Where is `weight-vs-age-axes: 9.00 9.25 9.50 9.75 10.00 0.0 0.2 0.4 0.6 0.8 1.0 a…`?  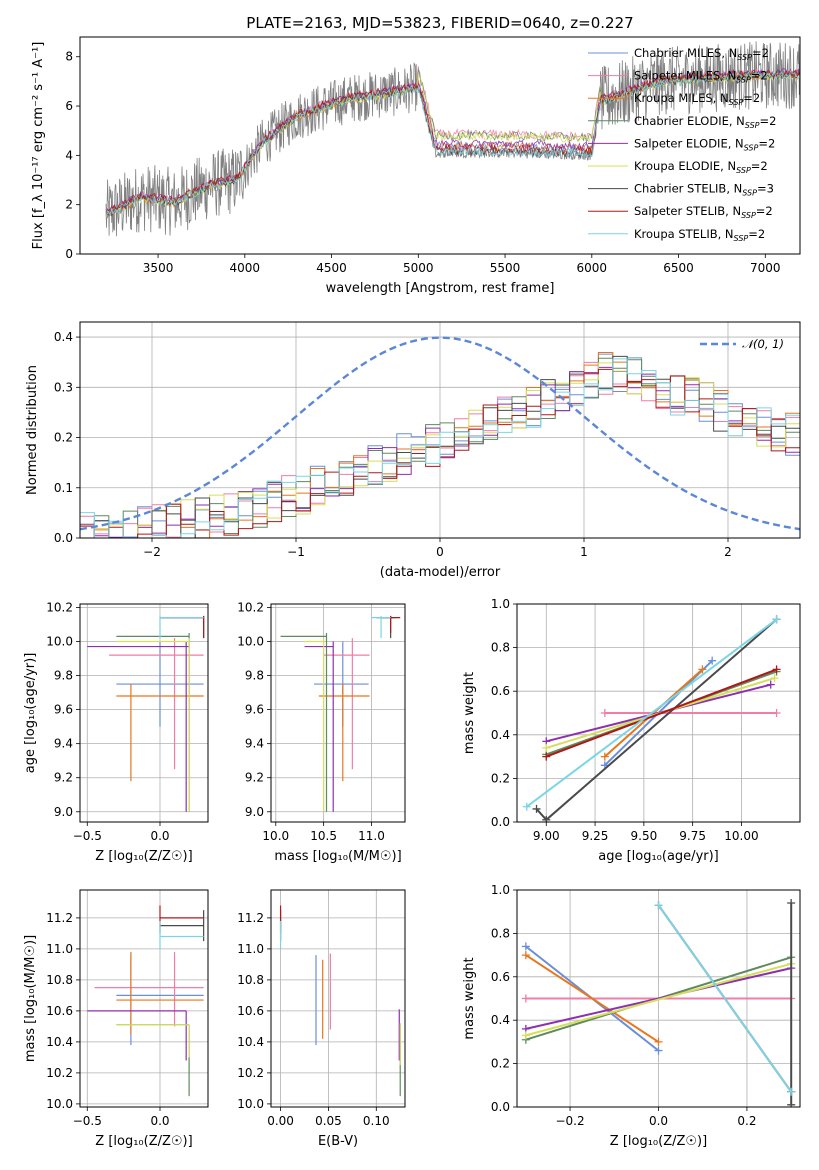
weight-vs-age-axes: 9.00 9.25 9.50 9.75 10.00 0.0 0.2 0.4 0.6 0.8 1.0 a… is located at coordinates (631, 730).